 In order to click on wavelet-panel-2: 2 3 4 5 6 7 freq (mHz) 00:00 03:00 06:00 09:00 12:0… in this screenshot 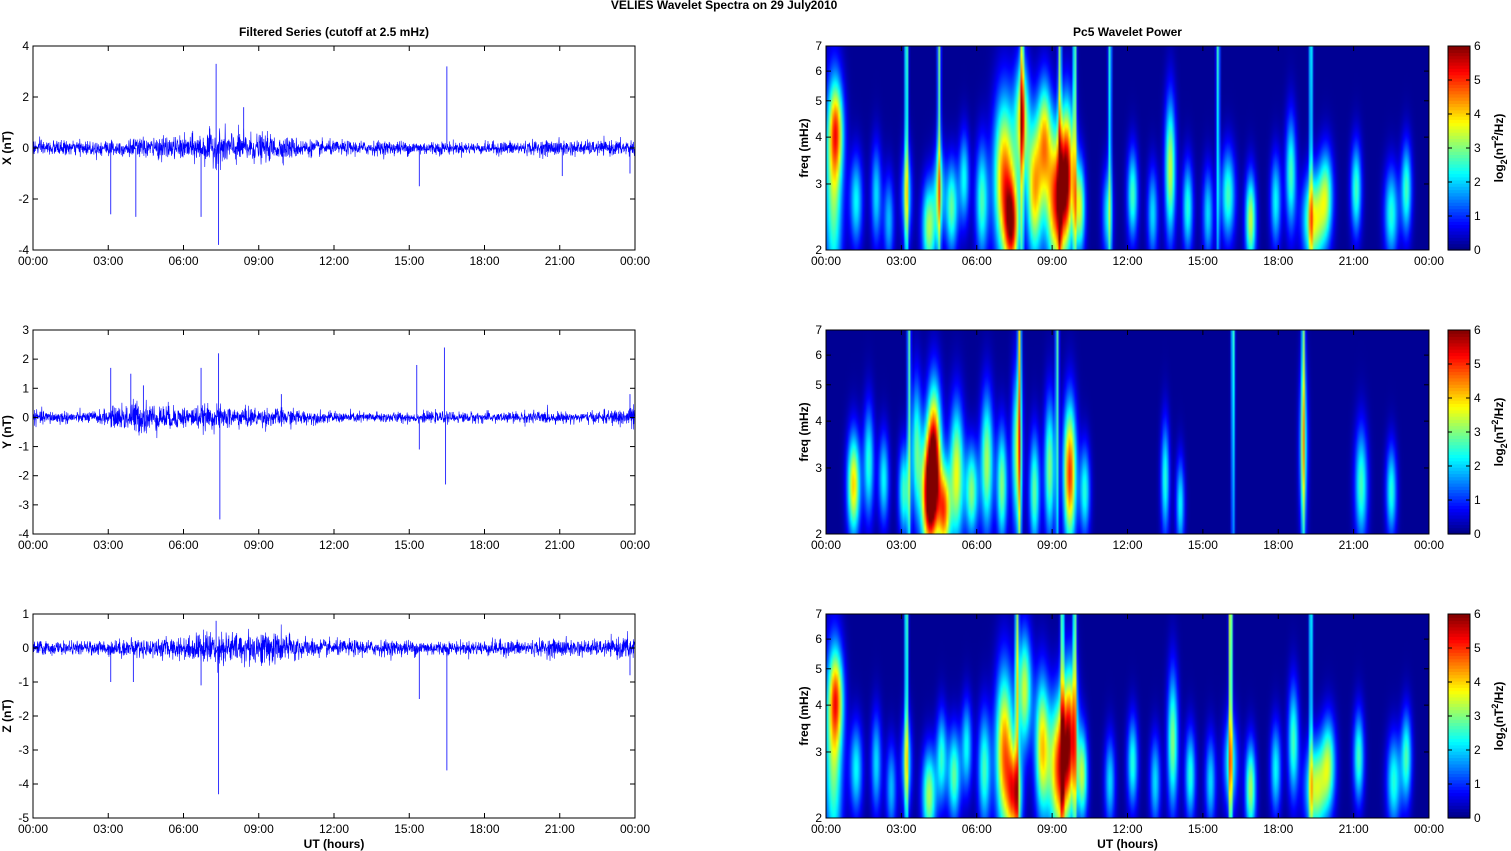, I will do `click(1153, 729)`.